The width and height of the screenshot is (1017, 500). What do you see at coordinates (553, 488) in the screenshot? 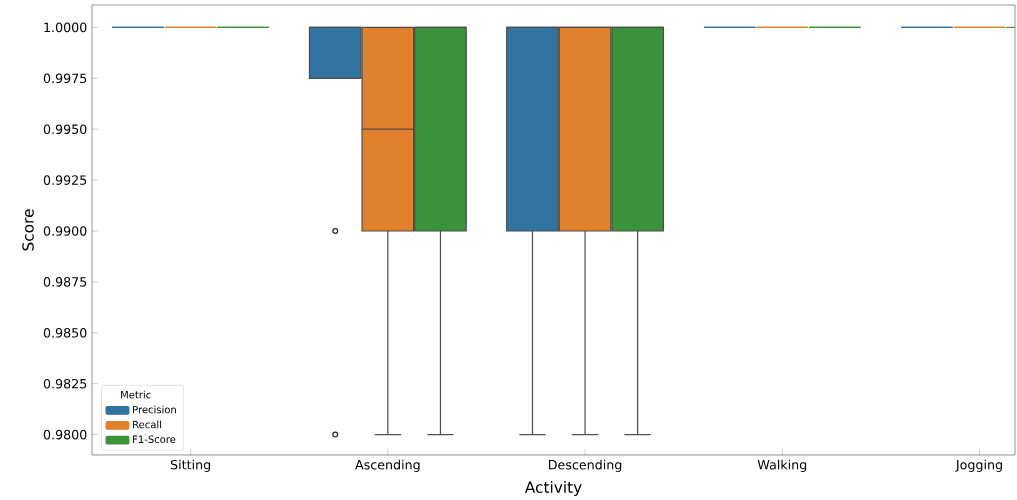
I see `x-axis-title: Activity` at bounding box center [553, 488].